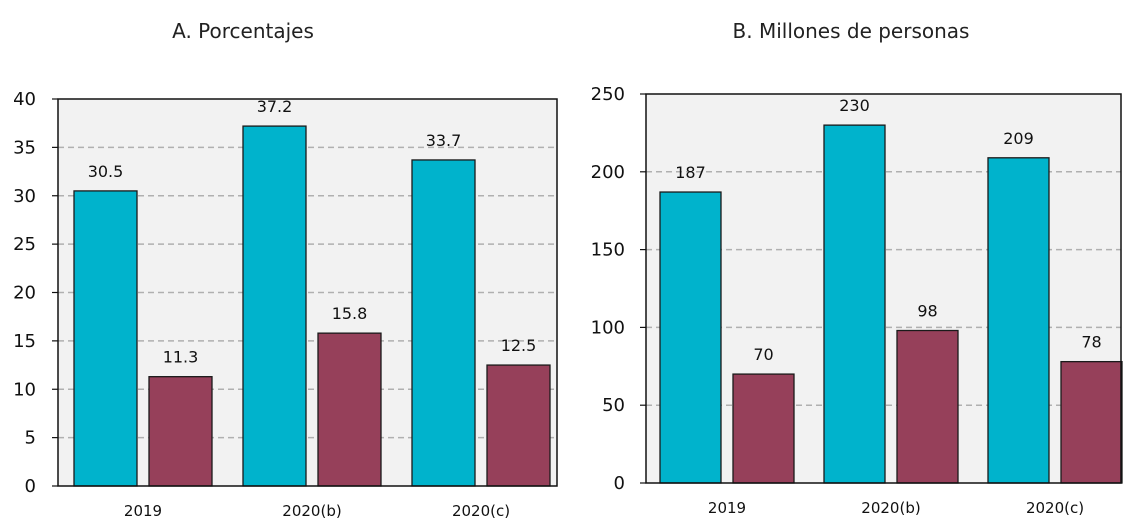  What do you see at coordinates (763, 354) in the screenshot?
I see `data-label: 70` at bounding box center [763, 354].